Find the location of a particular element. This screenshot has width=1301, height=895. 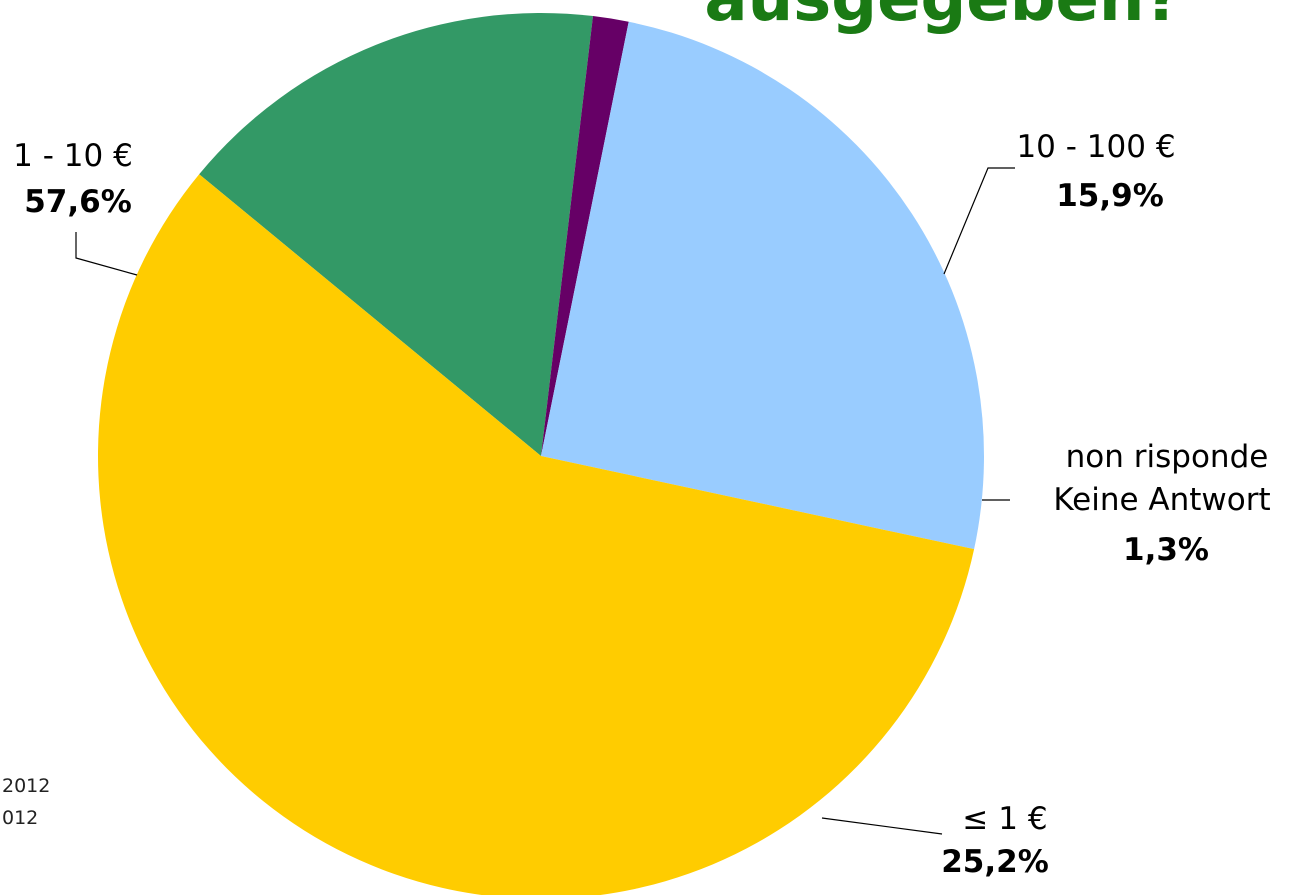

label-1-10-percent: 57,6% is located at coordinates (78, 202).